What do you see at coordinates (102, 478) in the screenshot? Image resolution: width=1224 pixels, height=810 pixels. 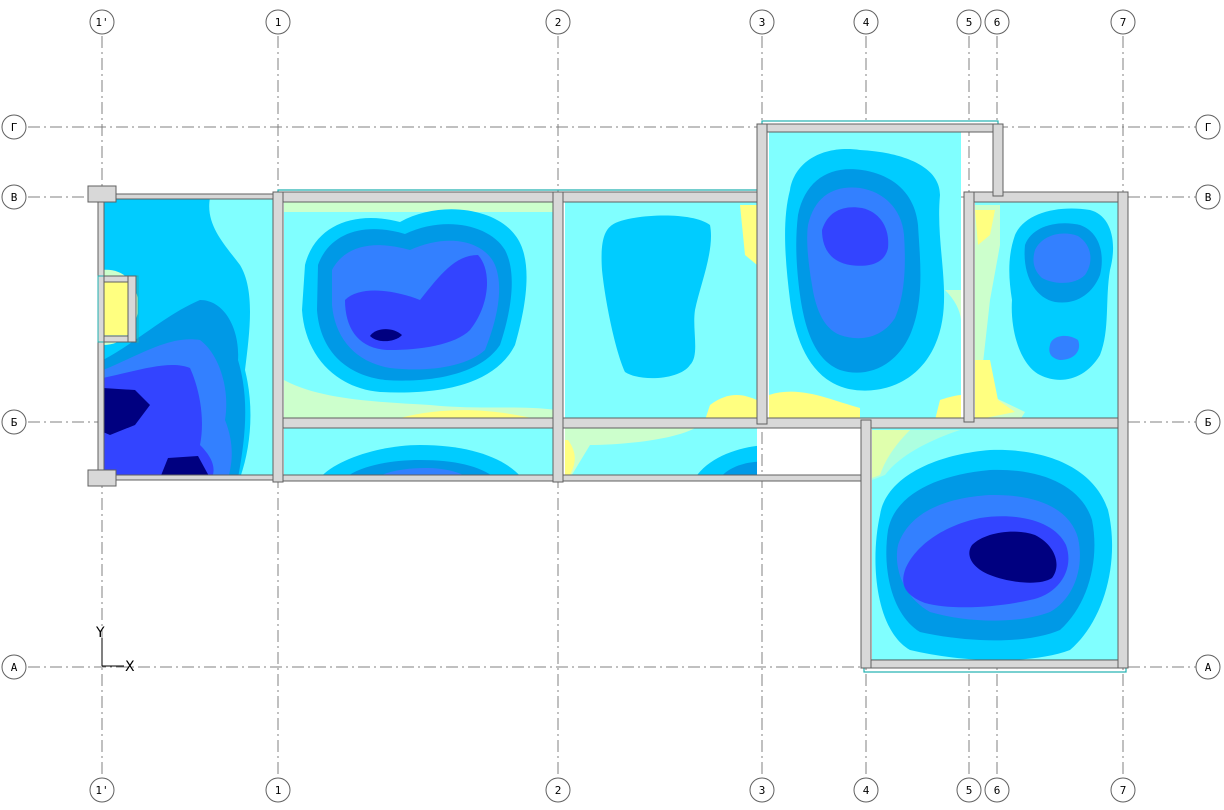 I see `column-b-1prime` at bounding box center [102, 478].